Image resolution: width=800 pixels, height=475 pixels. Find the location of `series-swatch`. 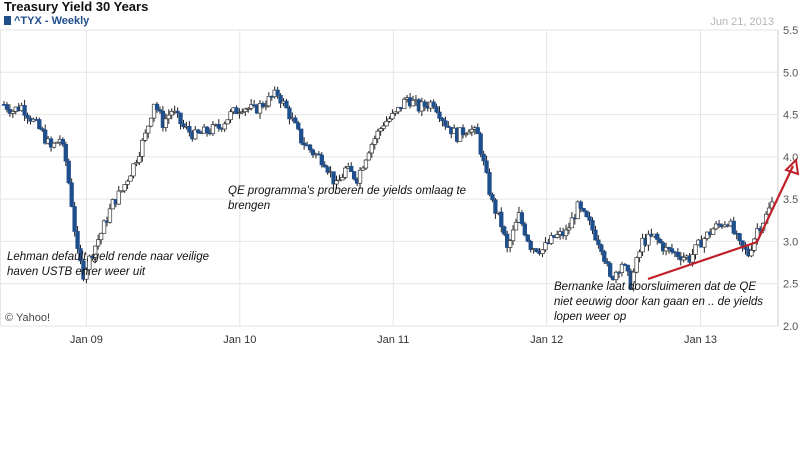

series-swatch is located at coordinates (7, 20).